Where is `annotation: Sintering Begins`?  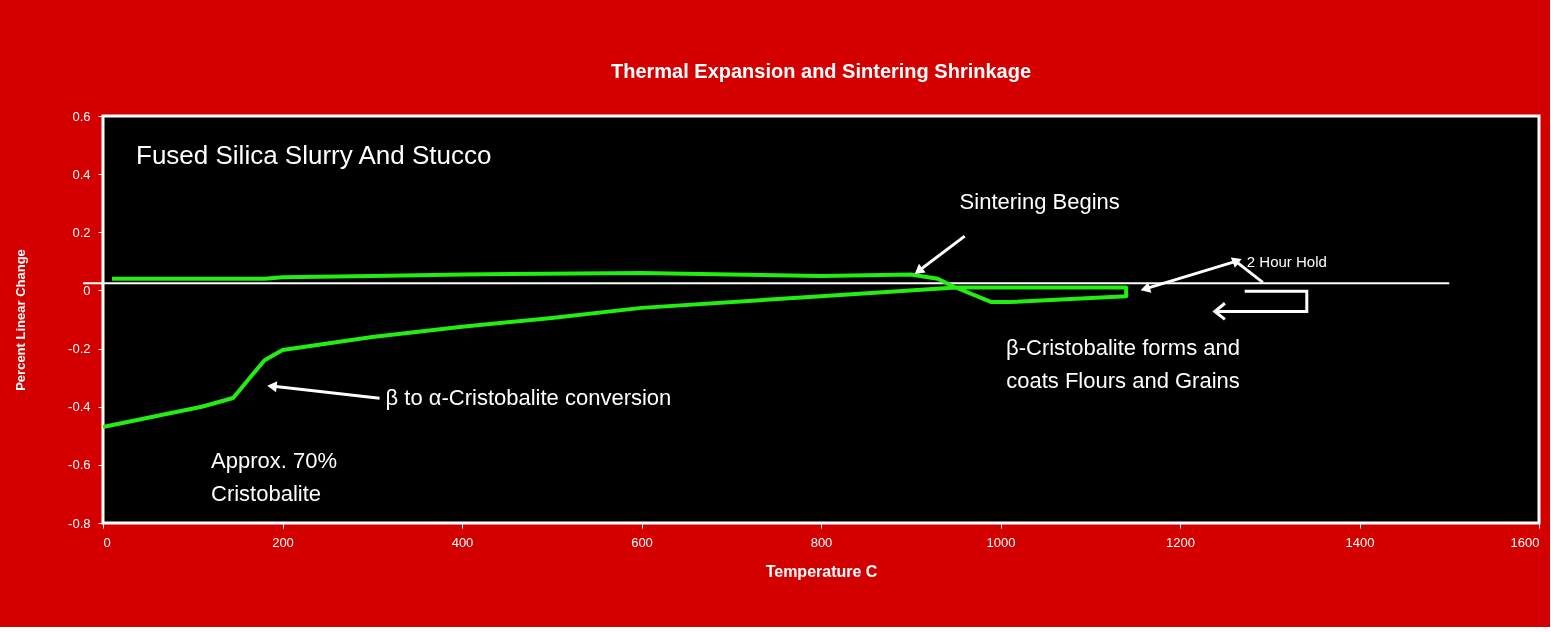 annotation: Sintering Begins is located at coordinates (1039, 202).